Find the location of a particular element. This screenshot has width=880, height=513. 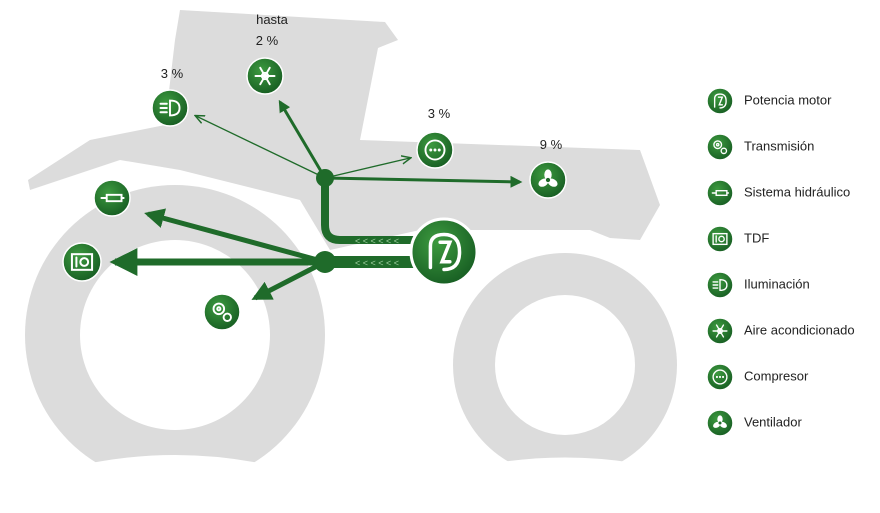

legend-label: Compresor is located at coordinates (776, 375).